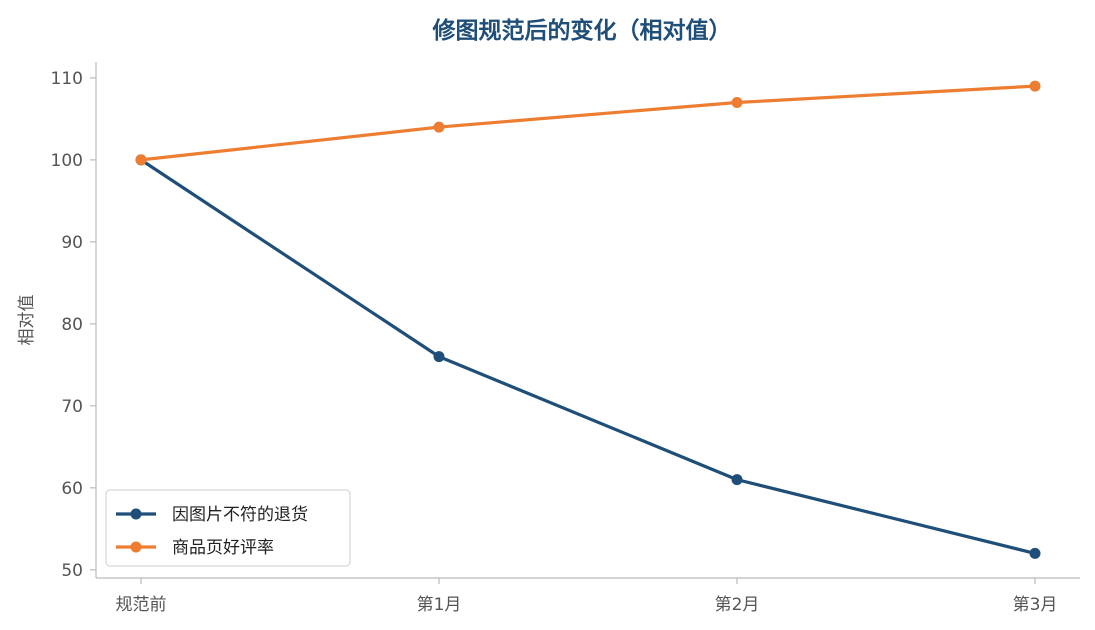 The image size is (1095, 630). I want to click on y-tick-label: 90, so click(72, 243).